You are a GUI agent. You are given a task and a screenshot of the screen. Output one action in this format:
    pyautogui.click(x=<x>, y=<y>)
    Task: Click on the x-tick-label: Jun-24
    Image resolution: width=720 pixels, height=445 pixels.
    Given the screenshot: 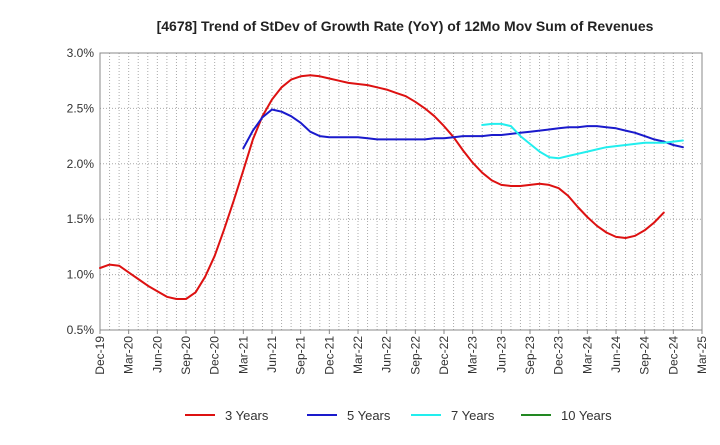 What is the action you would take?
    pyautogui.click(x=616, y=354)
    